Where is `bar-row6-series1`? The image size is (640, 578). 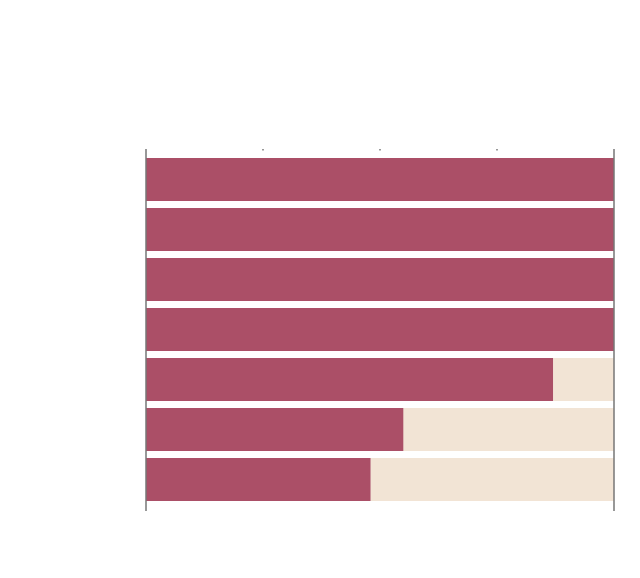
bar-row6-series1 is located at coordinates (275, 429).